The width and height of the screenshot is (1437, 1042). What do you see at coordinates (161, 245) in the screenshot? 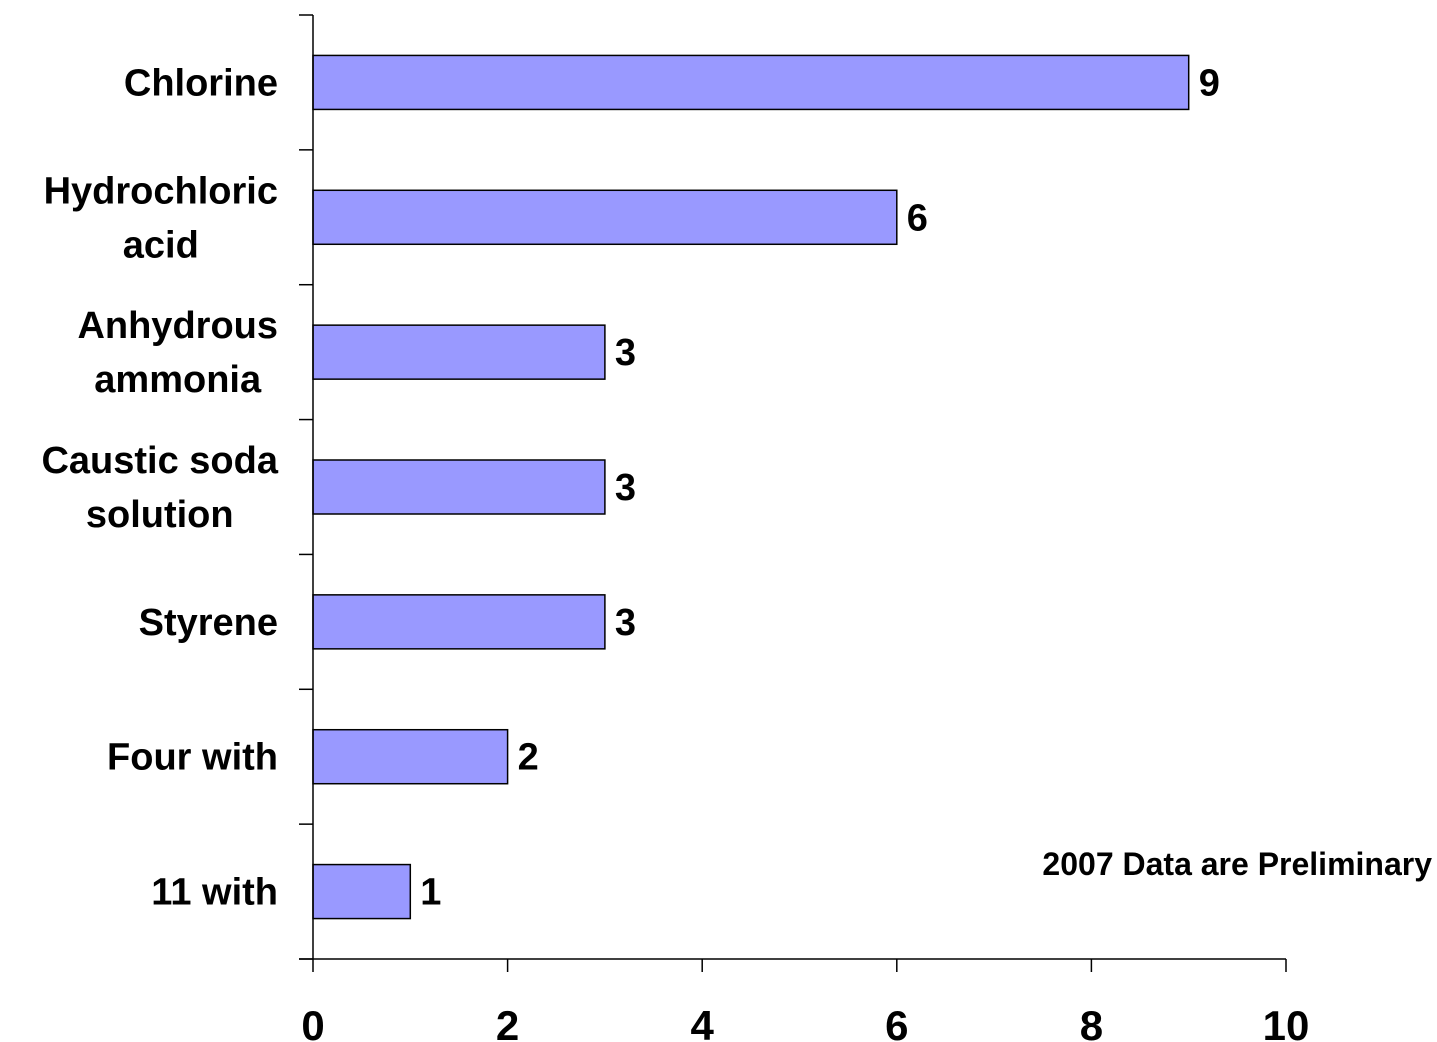
I see `category-label: acid` at bounding box center [161, 245].